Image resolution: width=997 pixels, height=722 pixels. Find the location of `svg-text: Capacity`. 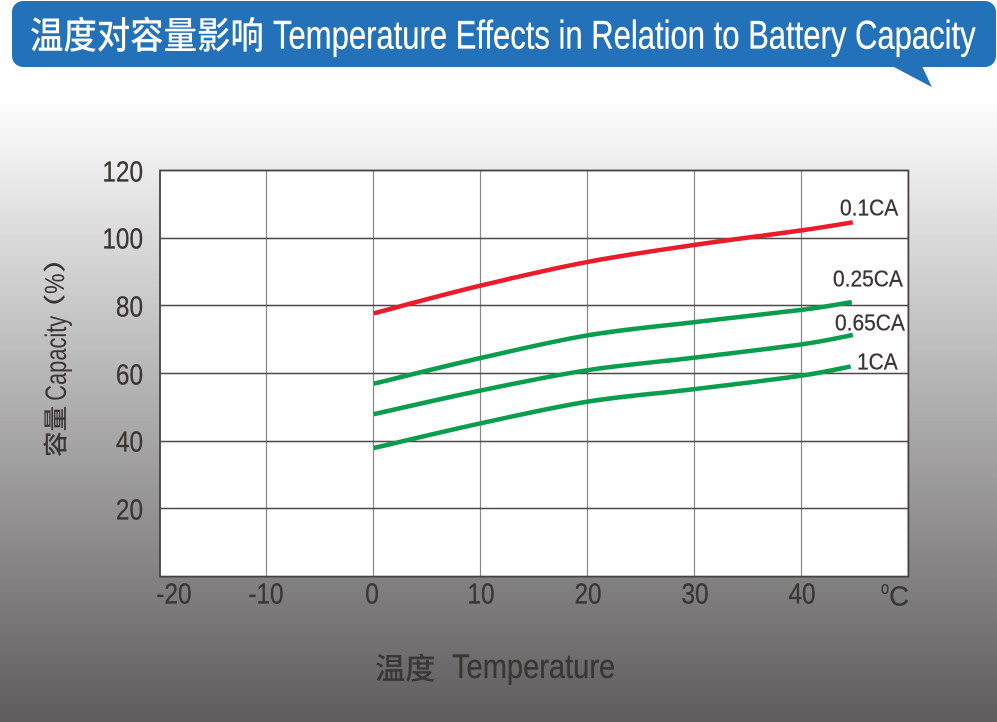

svg-text: Capacity is located at coordinates (57, 358).